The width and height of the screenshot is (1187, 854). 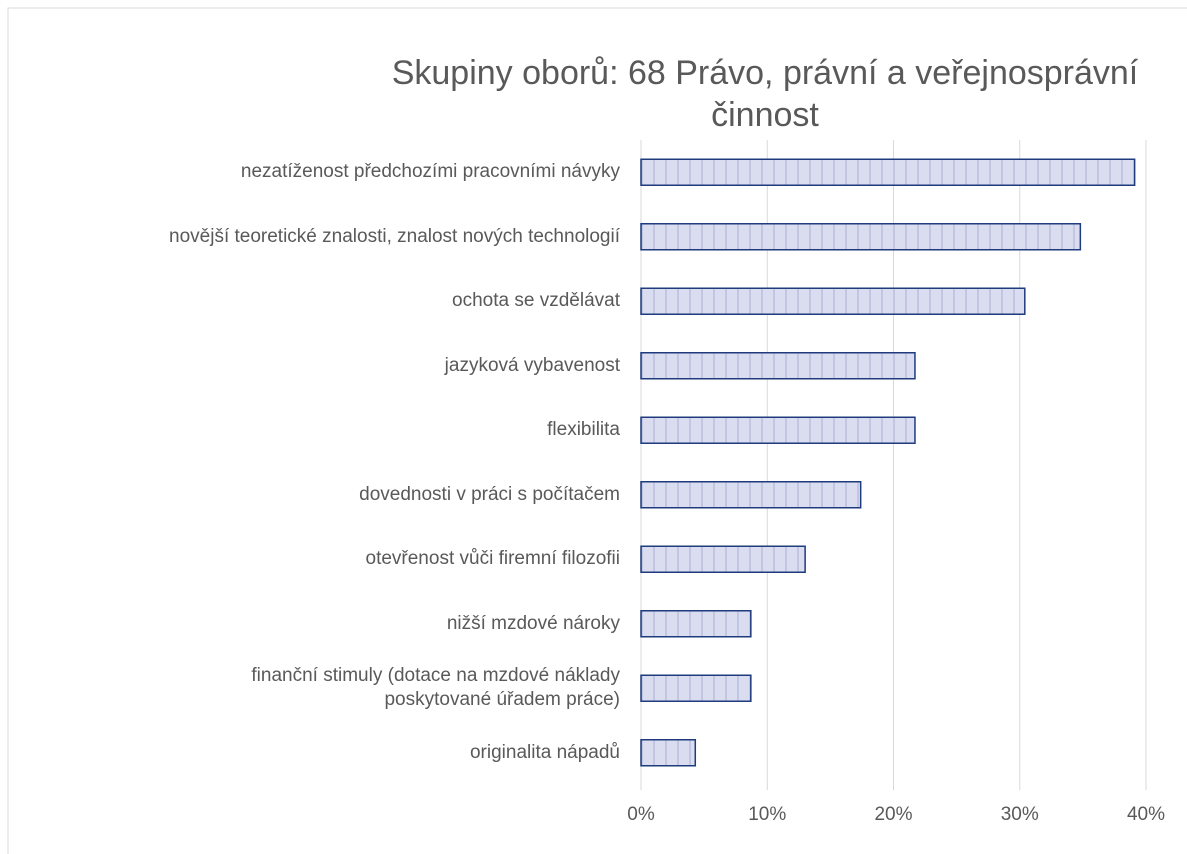 I want to click on x-tick-label: 10%, so click(x=767, y=814).